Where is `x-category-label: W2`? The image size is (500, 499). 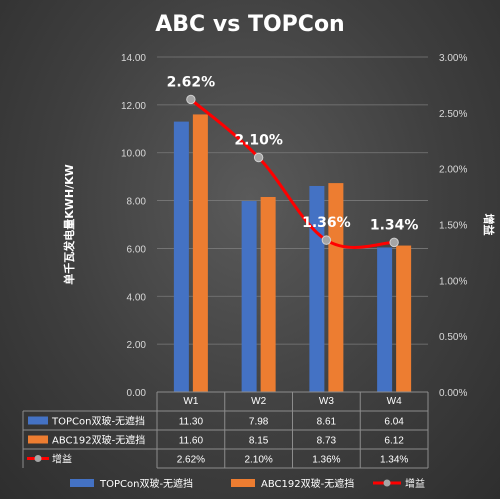 x-category-label: W2 is located at coordinates (258, 401).